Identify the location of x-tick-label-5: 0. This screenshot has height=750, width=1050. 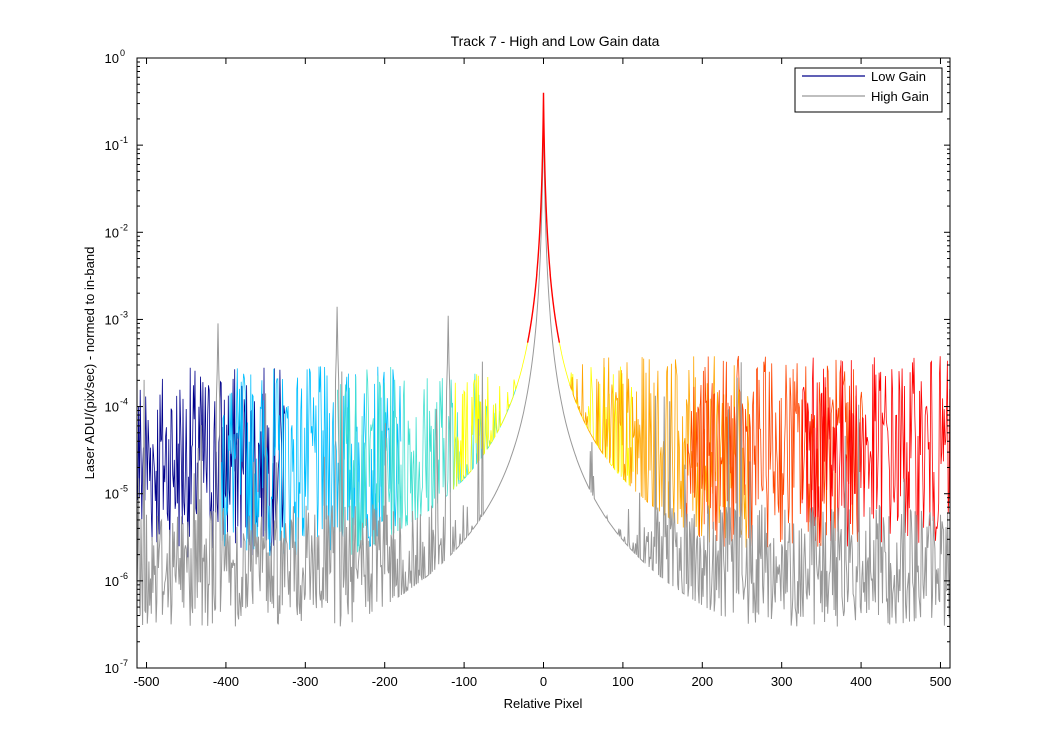
(543, 681).